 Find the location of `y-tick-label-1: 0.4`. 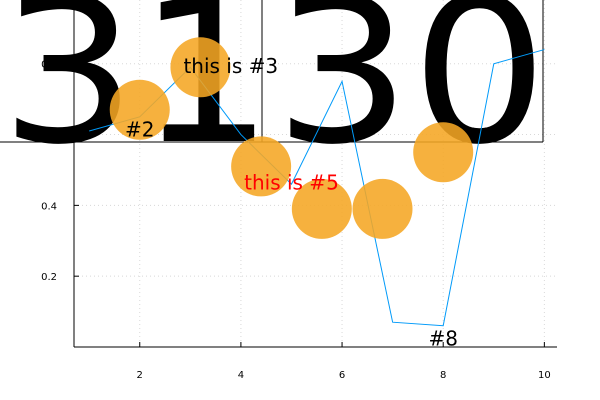

y-tick-label-1: 0.4 is located at coordinates (49, 206).